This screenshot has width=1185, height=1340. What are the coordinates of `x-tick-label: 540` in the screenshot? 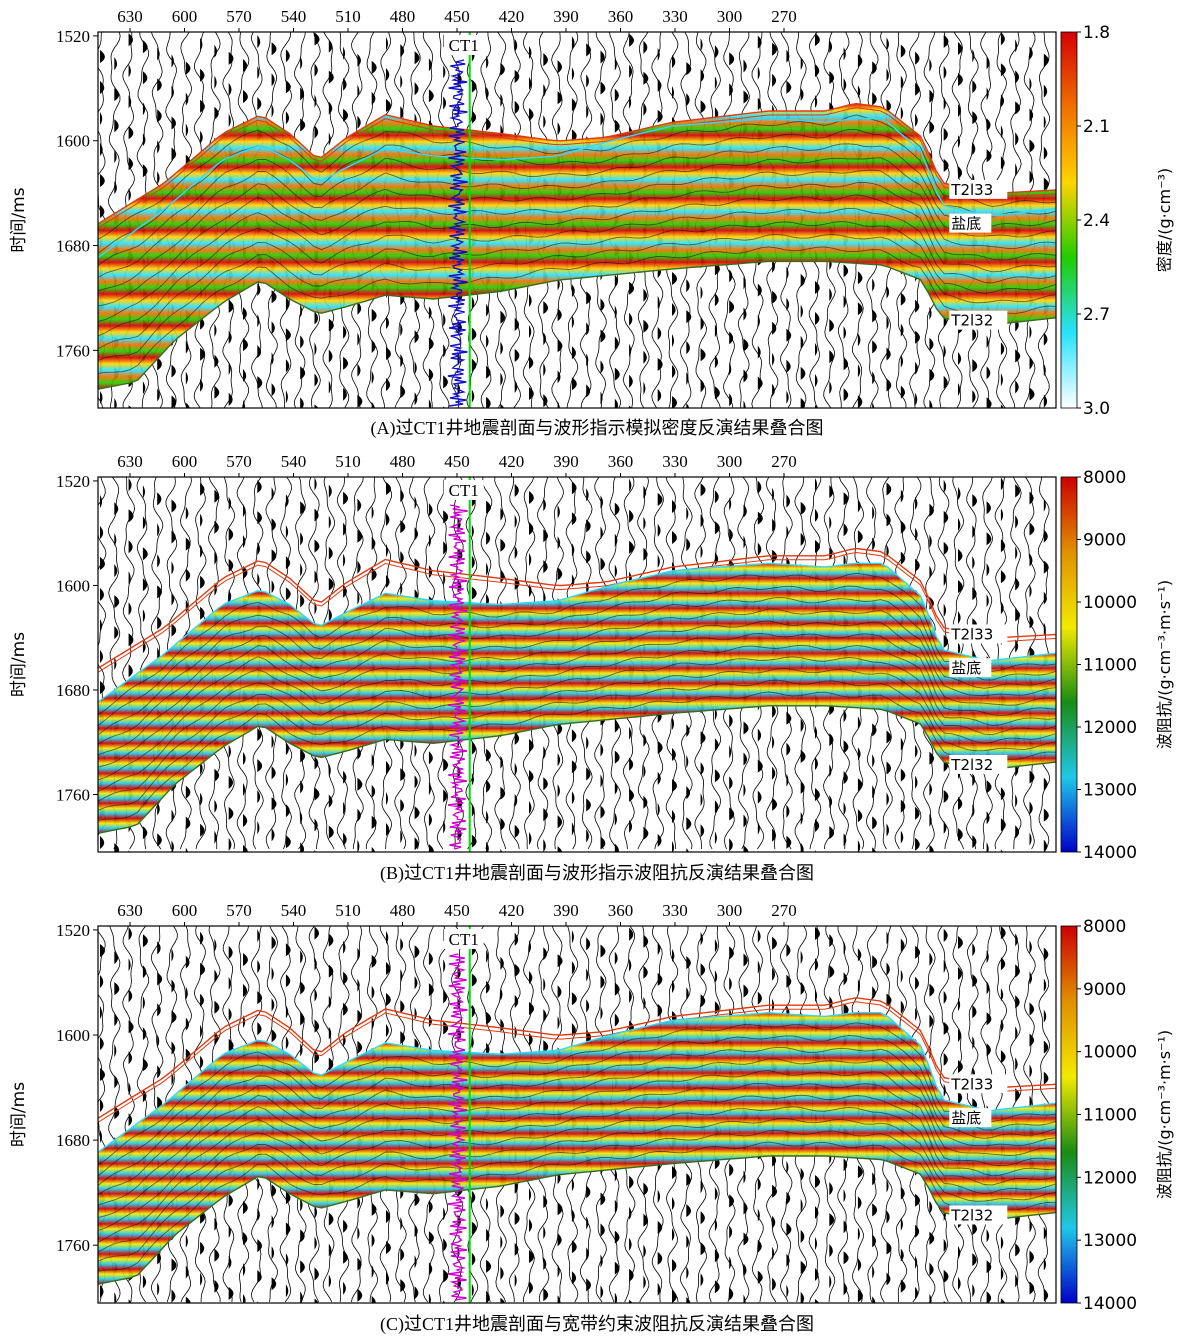 It's located at (294, 461).